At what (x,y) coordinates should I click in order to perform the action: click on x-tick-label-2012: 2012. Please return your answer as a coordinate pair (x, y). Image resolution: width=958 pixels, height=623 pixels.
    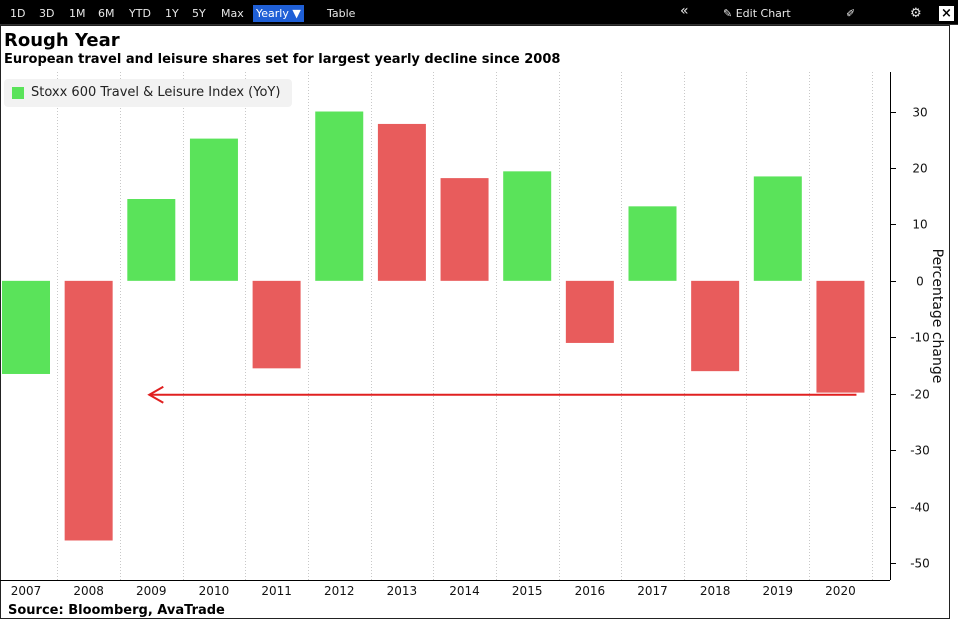
    Looking at the image, I should click on (339, 591).